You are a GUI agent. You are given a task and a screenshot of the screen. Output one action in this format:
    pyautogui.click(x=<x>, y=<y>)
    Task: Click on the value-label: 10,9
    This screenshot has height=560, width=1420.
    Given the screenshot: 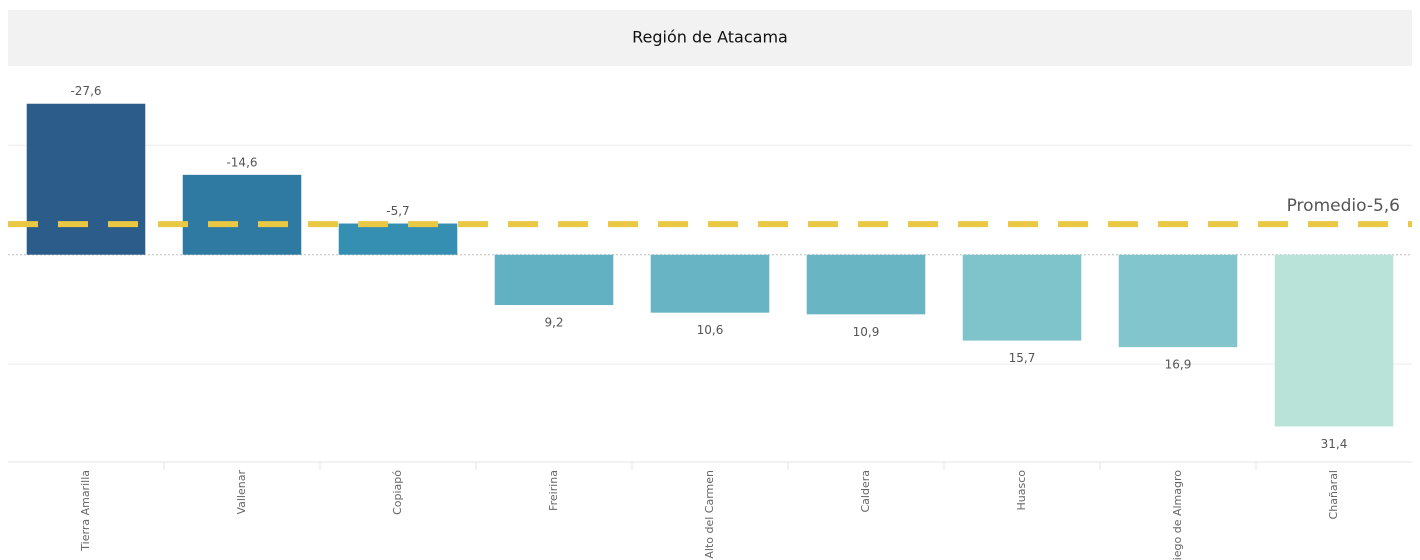 What is the action you would take?
    pyautogui.click(x=866, y=332)
    